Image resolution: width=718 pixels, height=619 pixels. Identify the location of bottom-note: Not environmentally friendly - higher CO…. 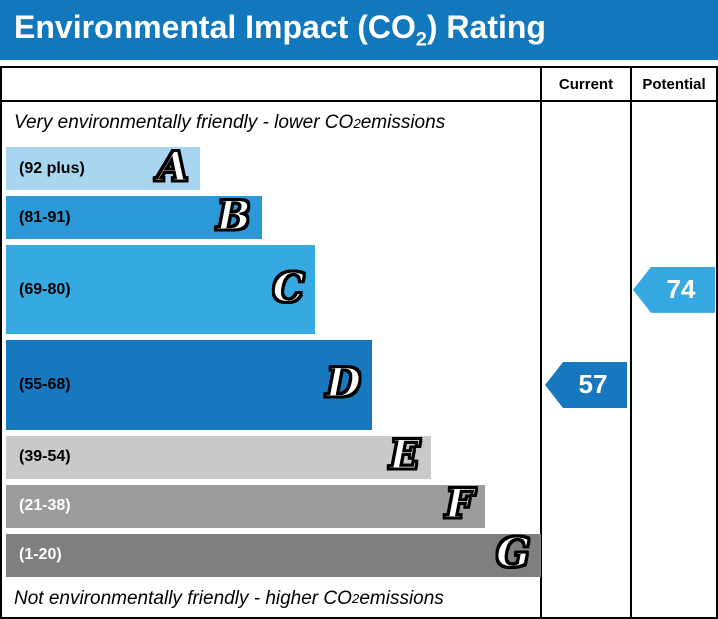
(229, 598).